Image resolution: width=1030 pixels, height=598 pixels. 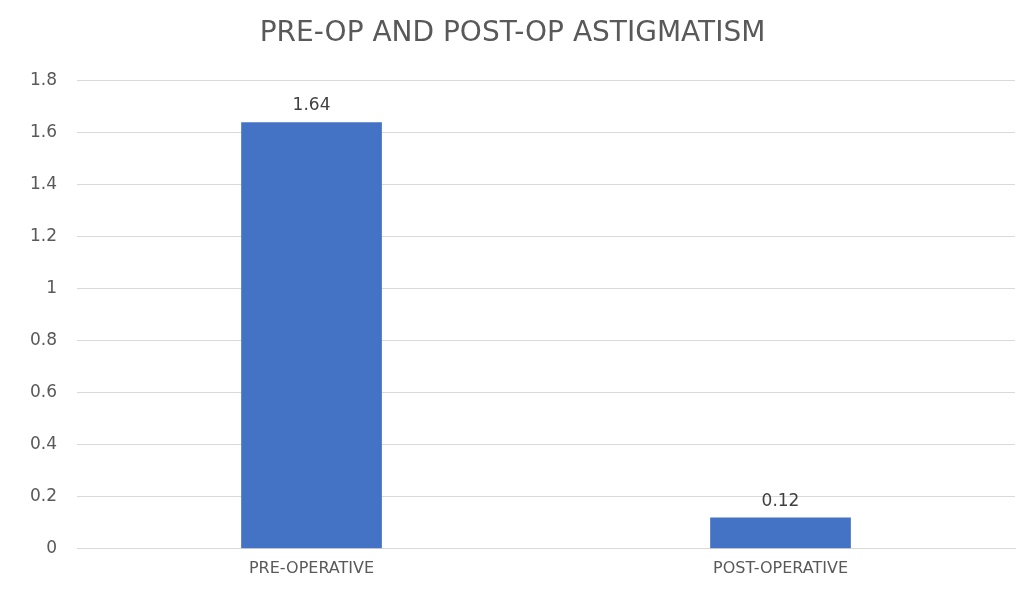 What do you see at coordinates (43, 79) in the screenshot?
I see `y-tick-label: 1.8` at bounding box center [43, 79].